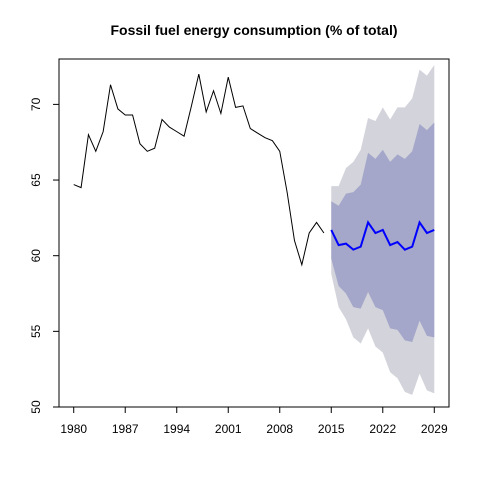 The width and height of the screenshot is (480, 480). Describe the element at coordinates (36, 407) in the screenshot. I see `y-tick-label: 50` at that location.